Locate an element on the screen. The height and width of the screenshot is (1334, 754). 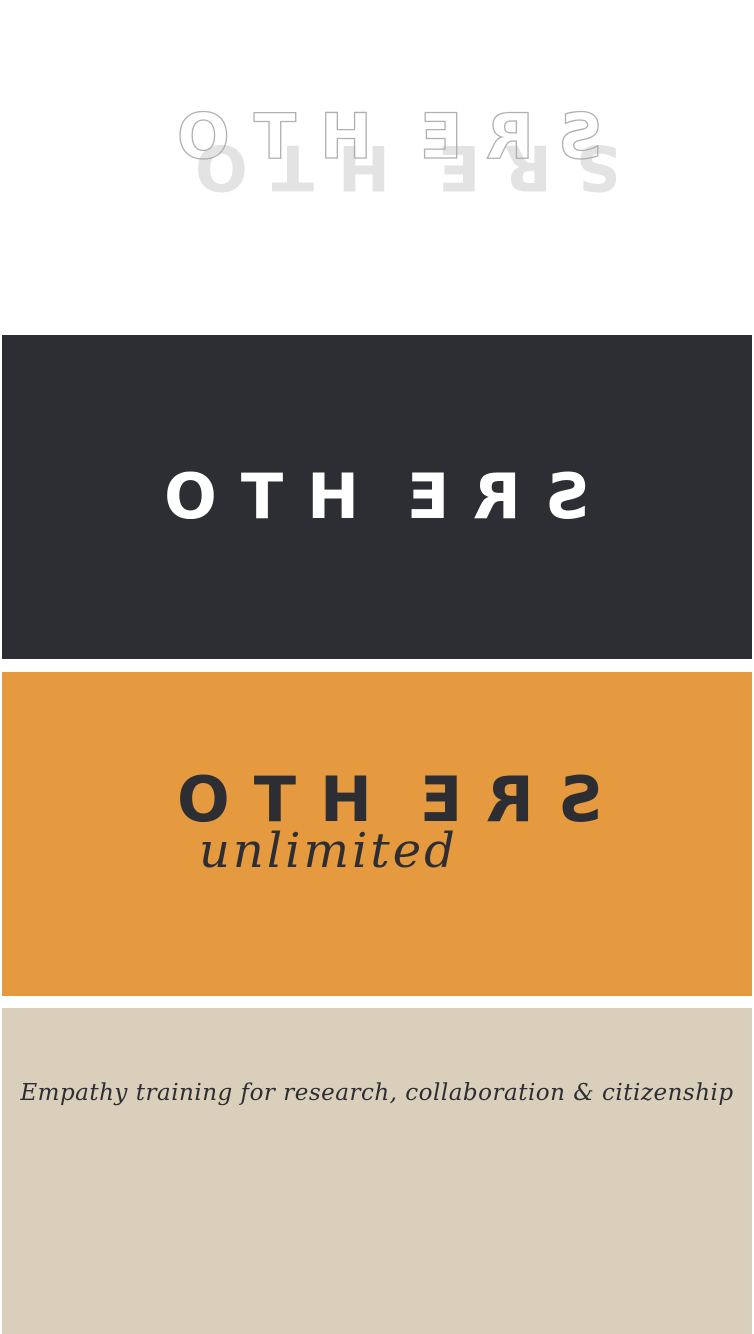
logo-dotted-outline: OTHERS is located at coordinates (389, 136).